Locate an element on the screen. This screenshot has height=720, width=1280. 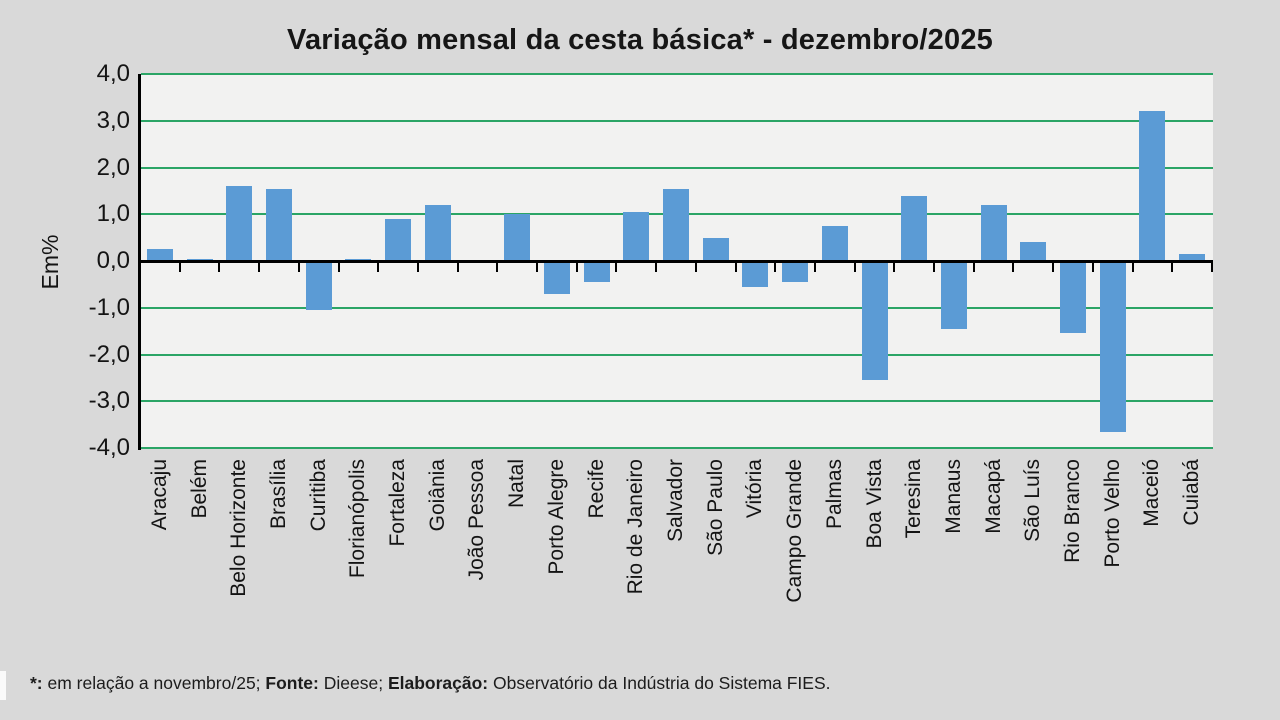
bar-aracaju is located at coordinates (159, 255).